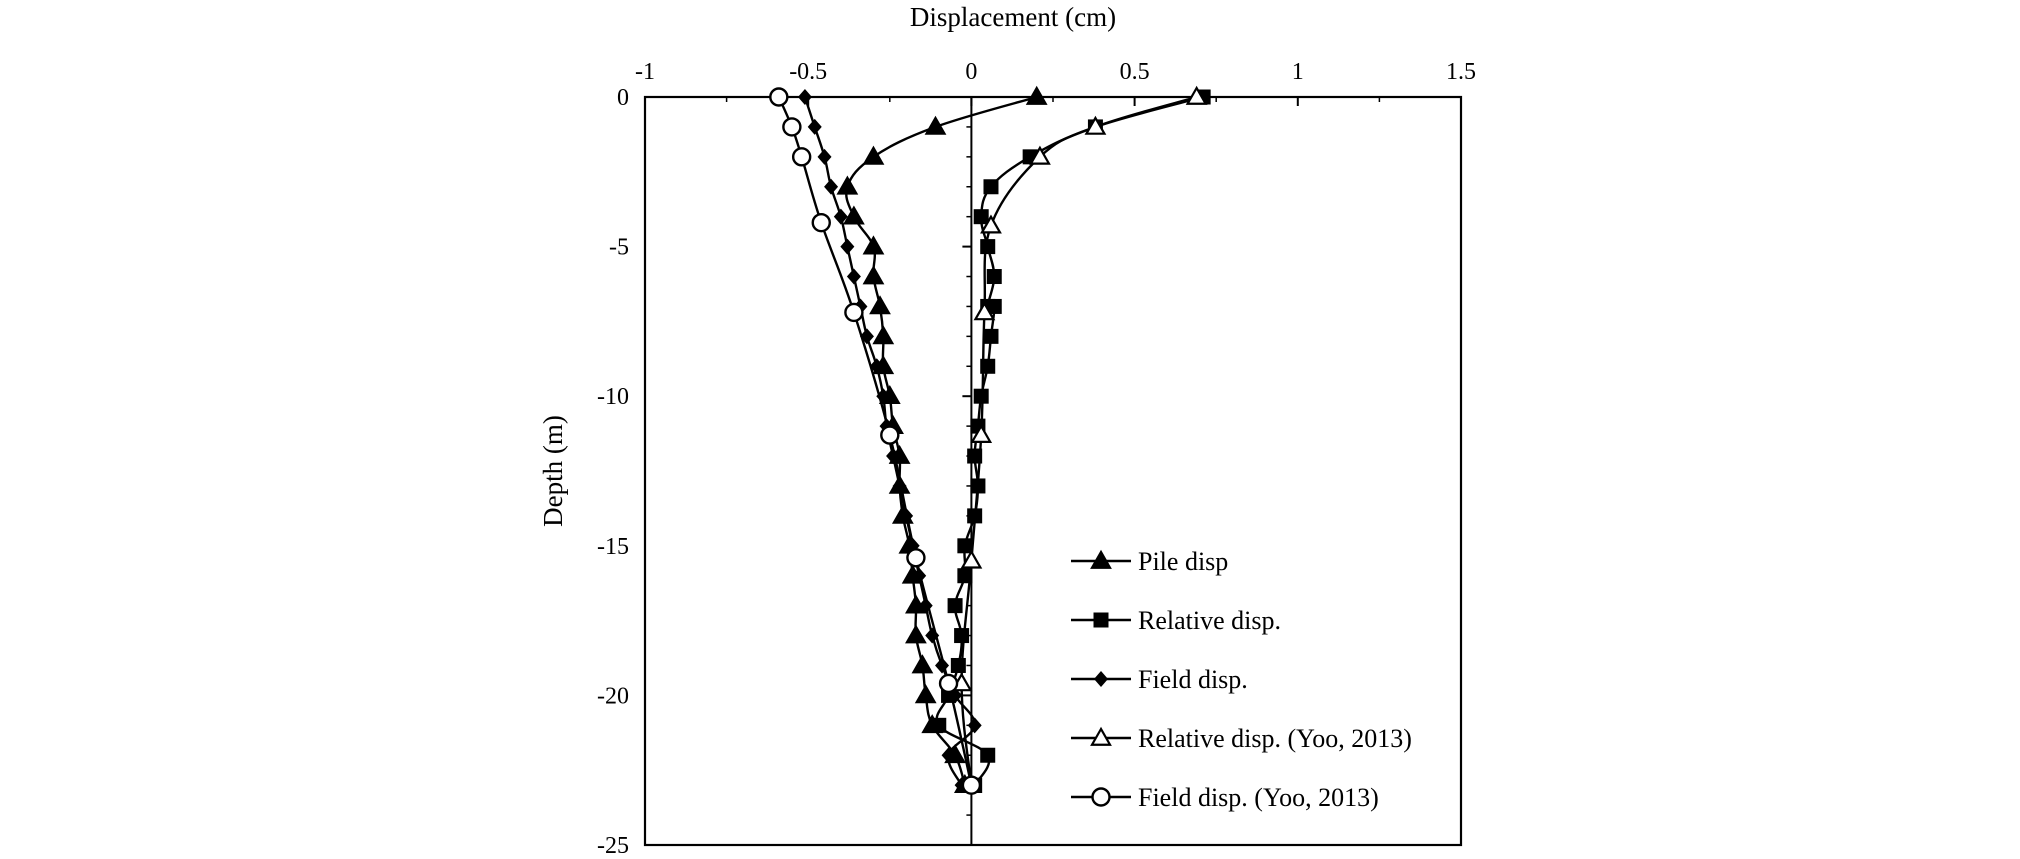 The height and width of the screenshot is (859, 2020). What do you see at coordinates (613, 696) in the screenshot?
I see `y-tick-label: -20` at bounding box center [613, 696].